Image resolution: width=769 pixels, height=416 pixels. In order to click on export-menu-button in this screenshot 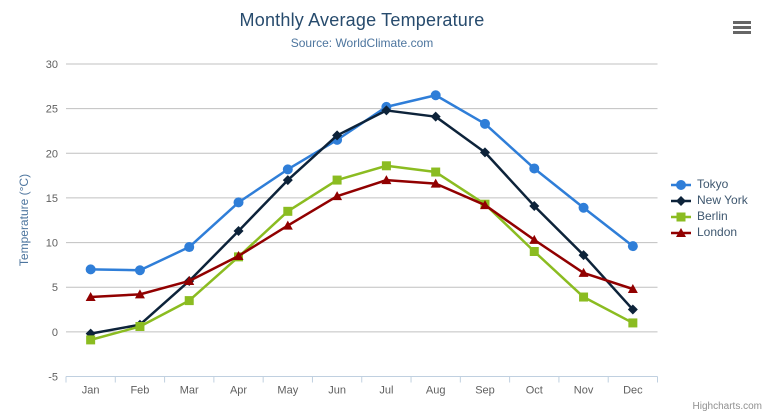, I will do `click(742, 27)`.